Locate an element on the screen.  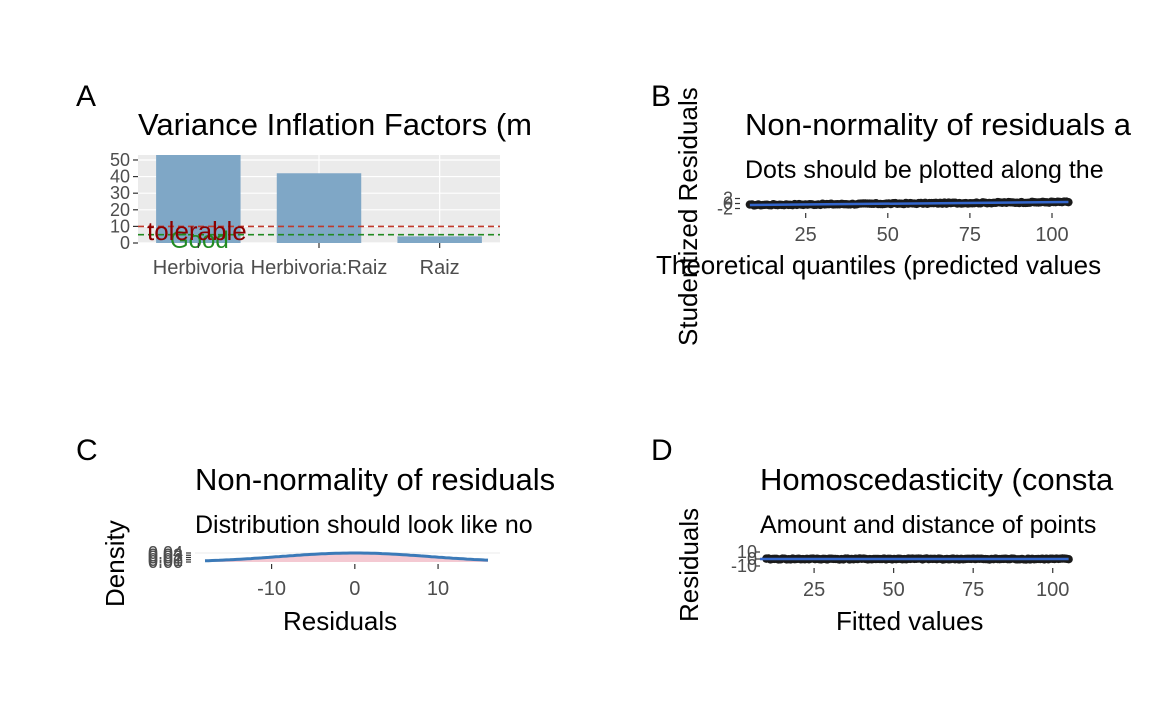
panel-d-ylabel: Residuals is located at coordinates (689, 565).